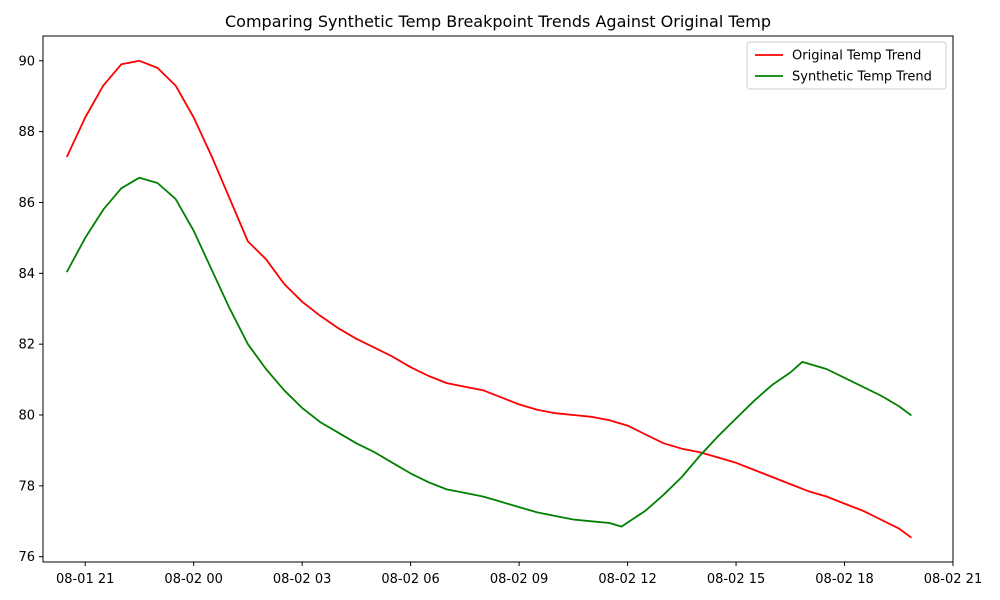 This screenshot has width=1000, height=600. I want to click on x-tick-label: 08-01 21, so click(85, 579).